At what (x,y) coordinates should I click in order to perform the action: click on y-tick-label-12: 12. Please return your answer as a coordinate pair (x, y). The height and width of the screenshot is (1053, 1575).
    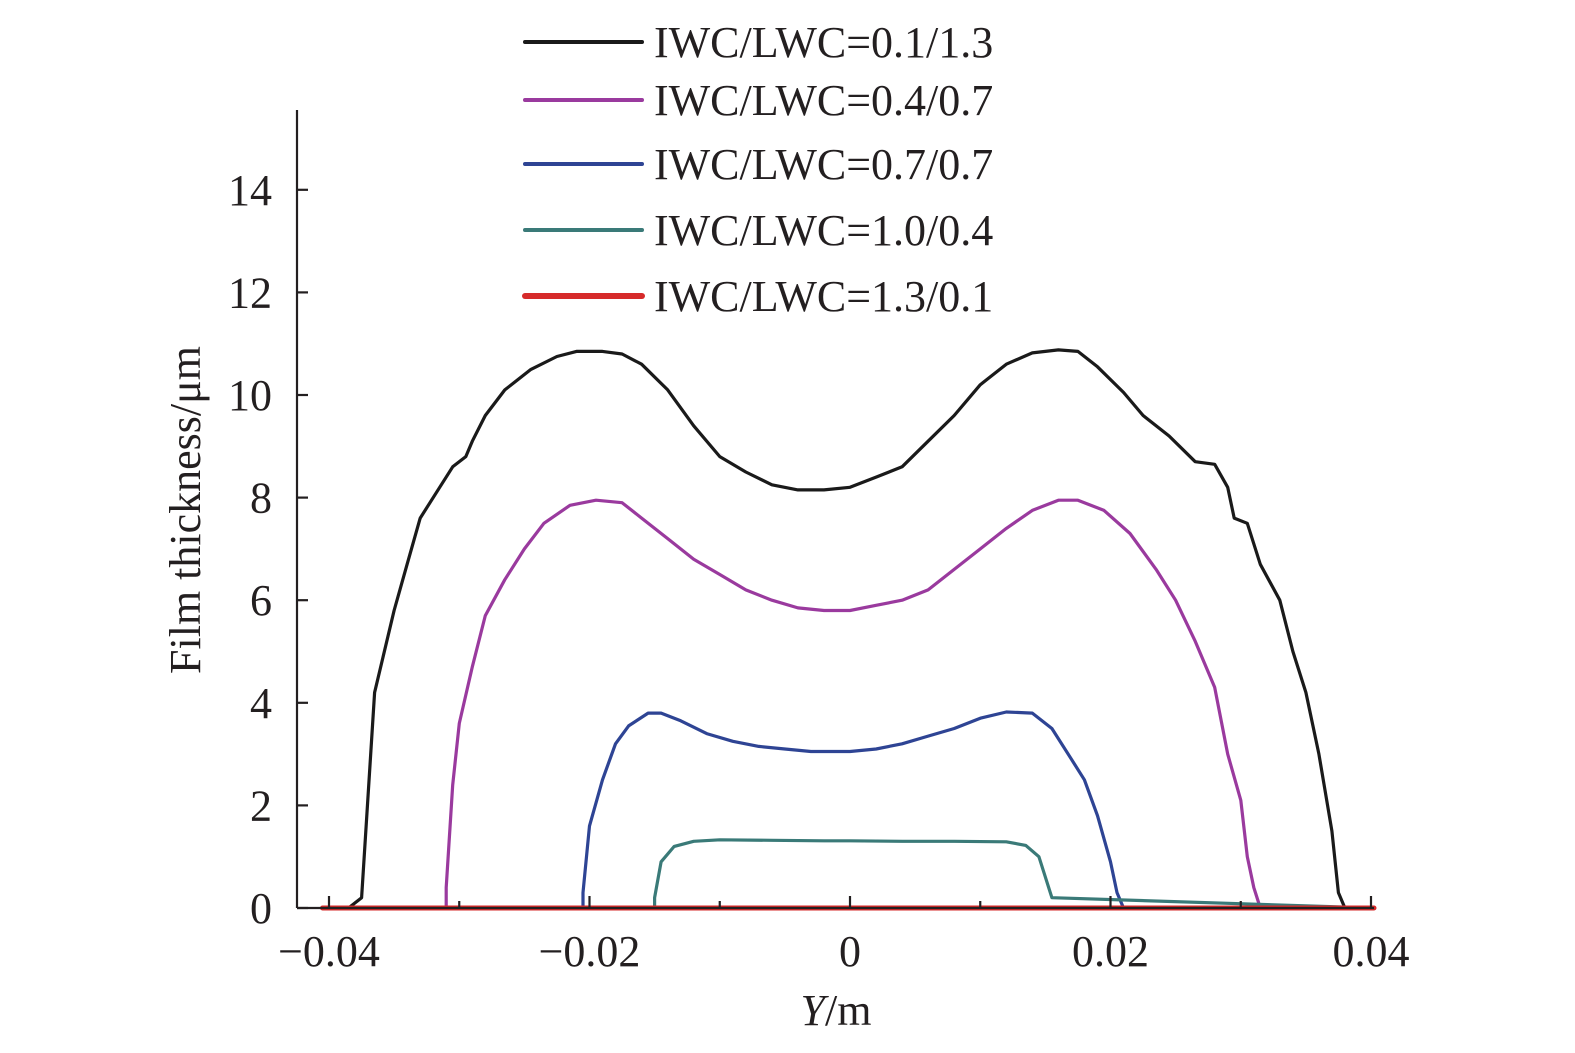
    Looking at the image, I should click on (250, 292).